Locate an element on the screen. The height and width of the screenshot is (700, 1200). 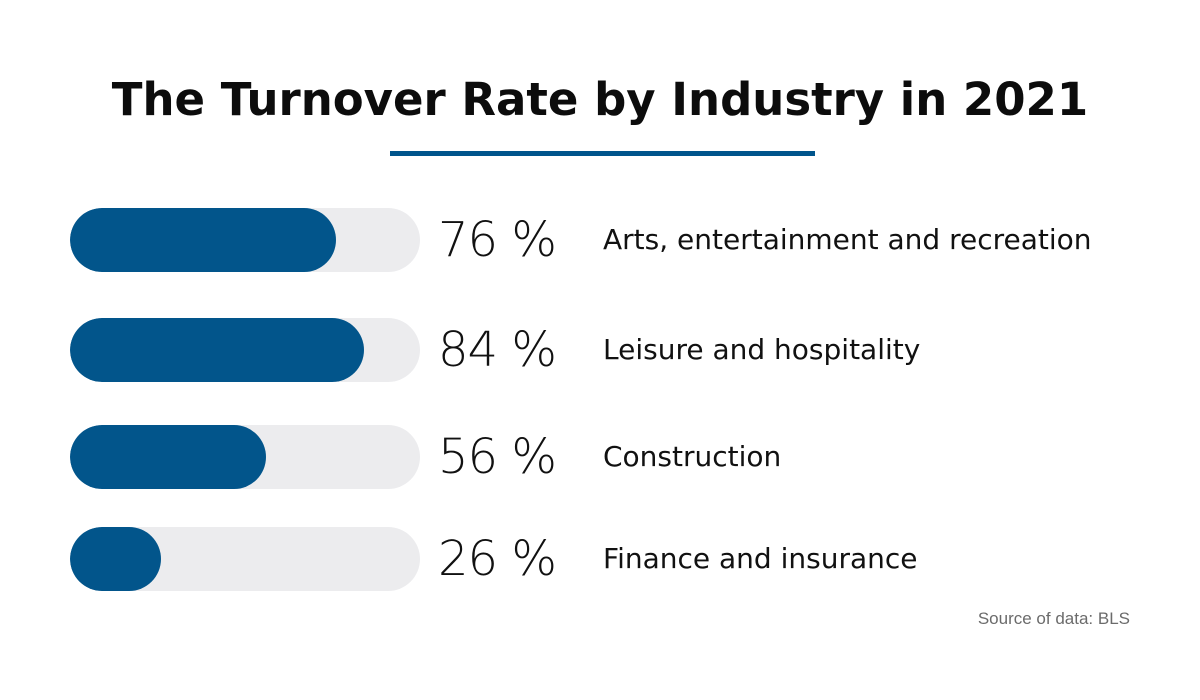
value-label: 56 % is located at coordinates (497, 457).